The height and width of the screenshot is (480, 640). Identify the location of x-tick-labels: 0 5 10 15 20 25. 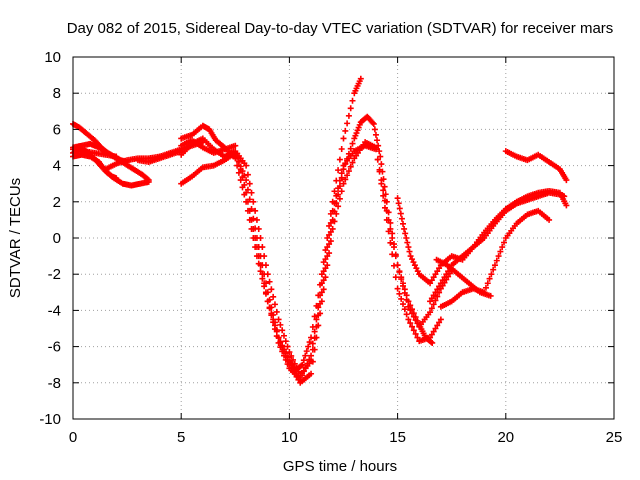
(346, 437).